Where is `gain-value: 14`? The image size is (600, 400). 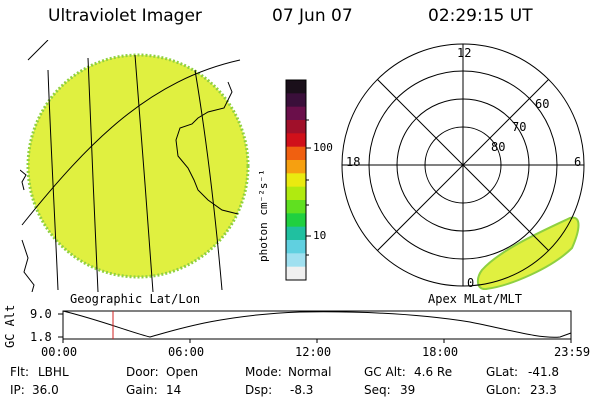 gain-value: 14 is located at coordinates (174, 390).